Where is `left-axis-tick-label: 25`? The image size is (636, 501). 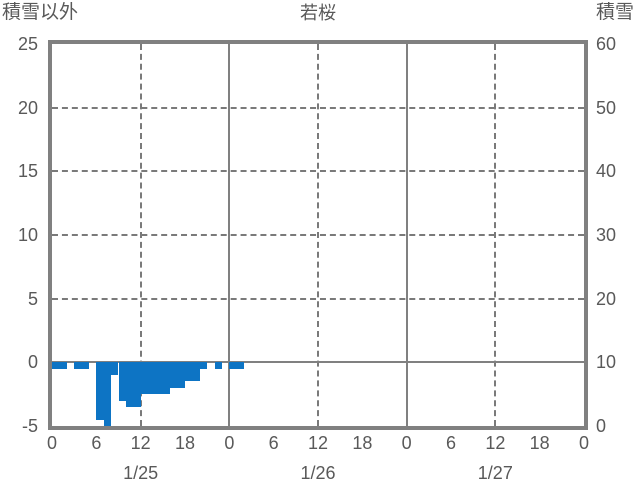 left-axis-tick-label: 25 is located at coordinates (27, 44).